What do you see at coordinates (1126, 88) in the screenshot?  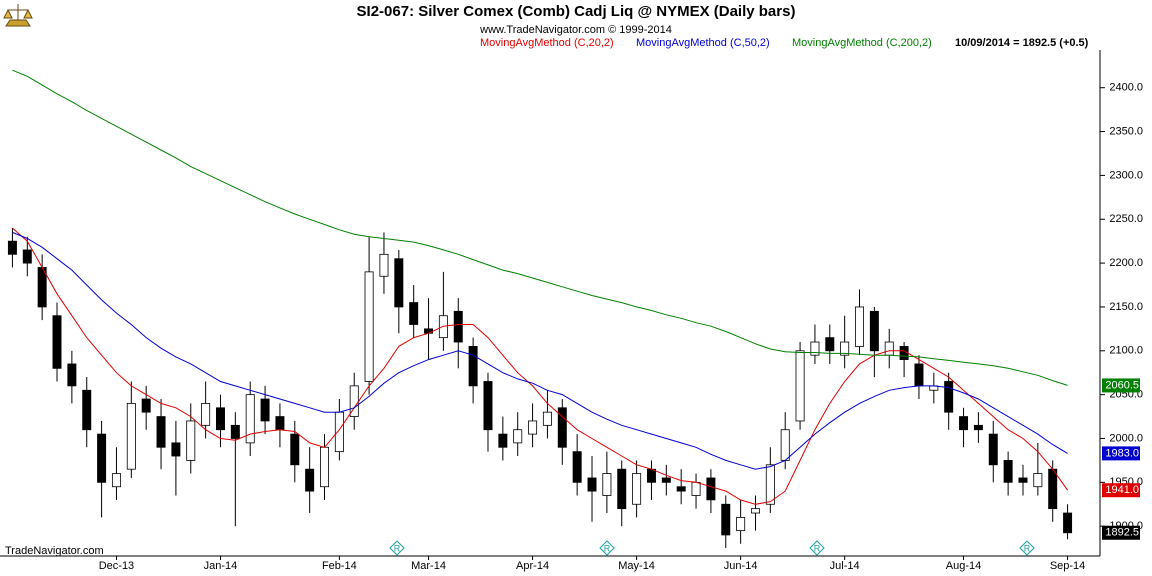 I see `y-tick-label: 2400.0` at bounding box center [1126, 88].